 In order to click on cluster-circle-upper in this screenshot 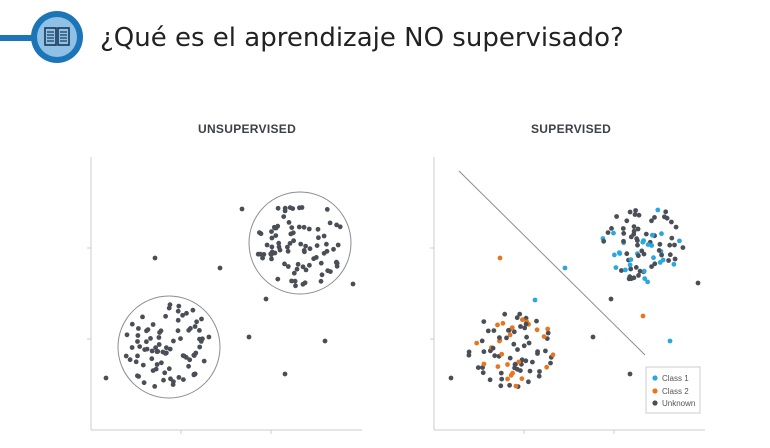, I will do `click(300, 243)`.